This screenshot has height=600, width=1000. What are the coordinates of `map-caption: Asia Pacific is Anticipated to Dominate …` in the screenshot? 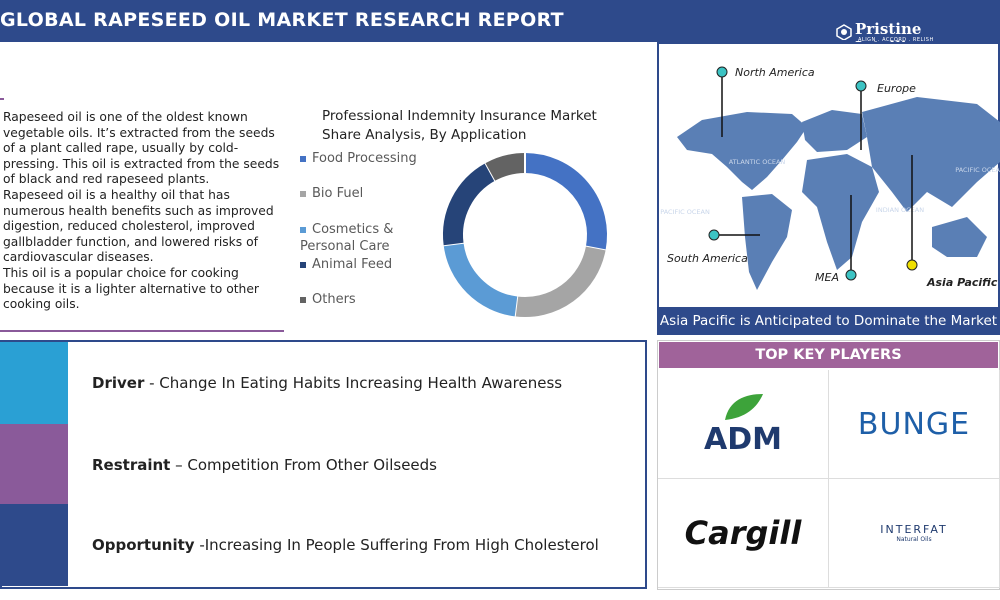 It's located at (828, 321).